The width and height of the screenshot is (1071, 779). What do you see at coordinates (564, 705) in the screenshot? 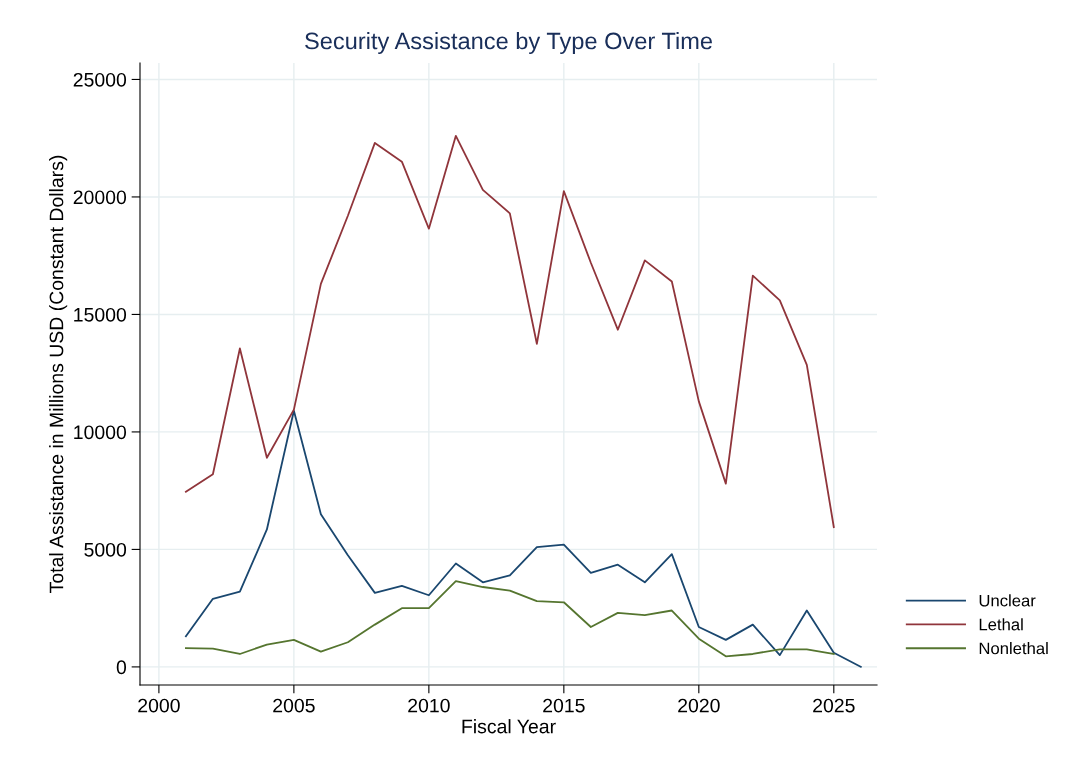
I see `x-tick-label: 2015` at bounding box center [564, 705].